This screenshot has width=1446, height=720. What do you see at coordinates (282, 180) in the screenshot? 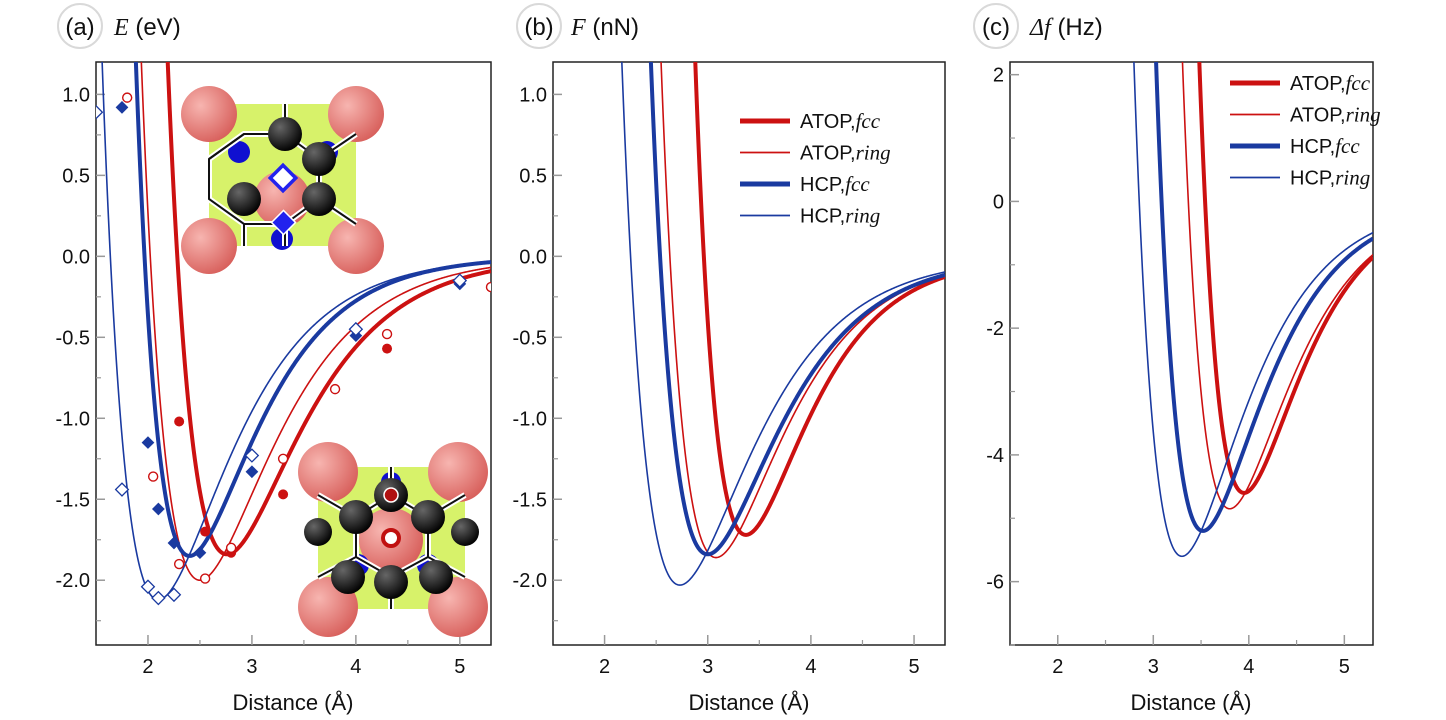
I see `inset-hcp-structure` at bounding box center [282, 180].